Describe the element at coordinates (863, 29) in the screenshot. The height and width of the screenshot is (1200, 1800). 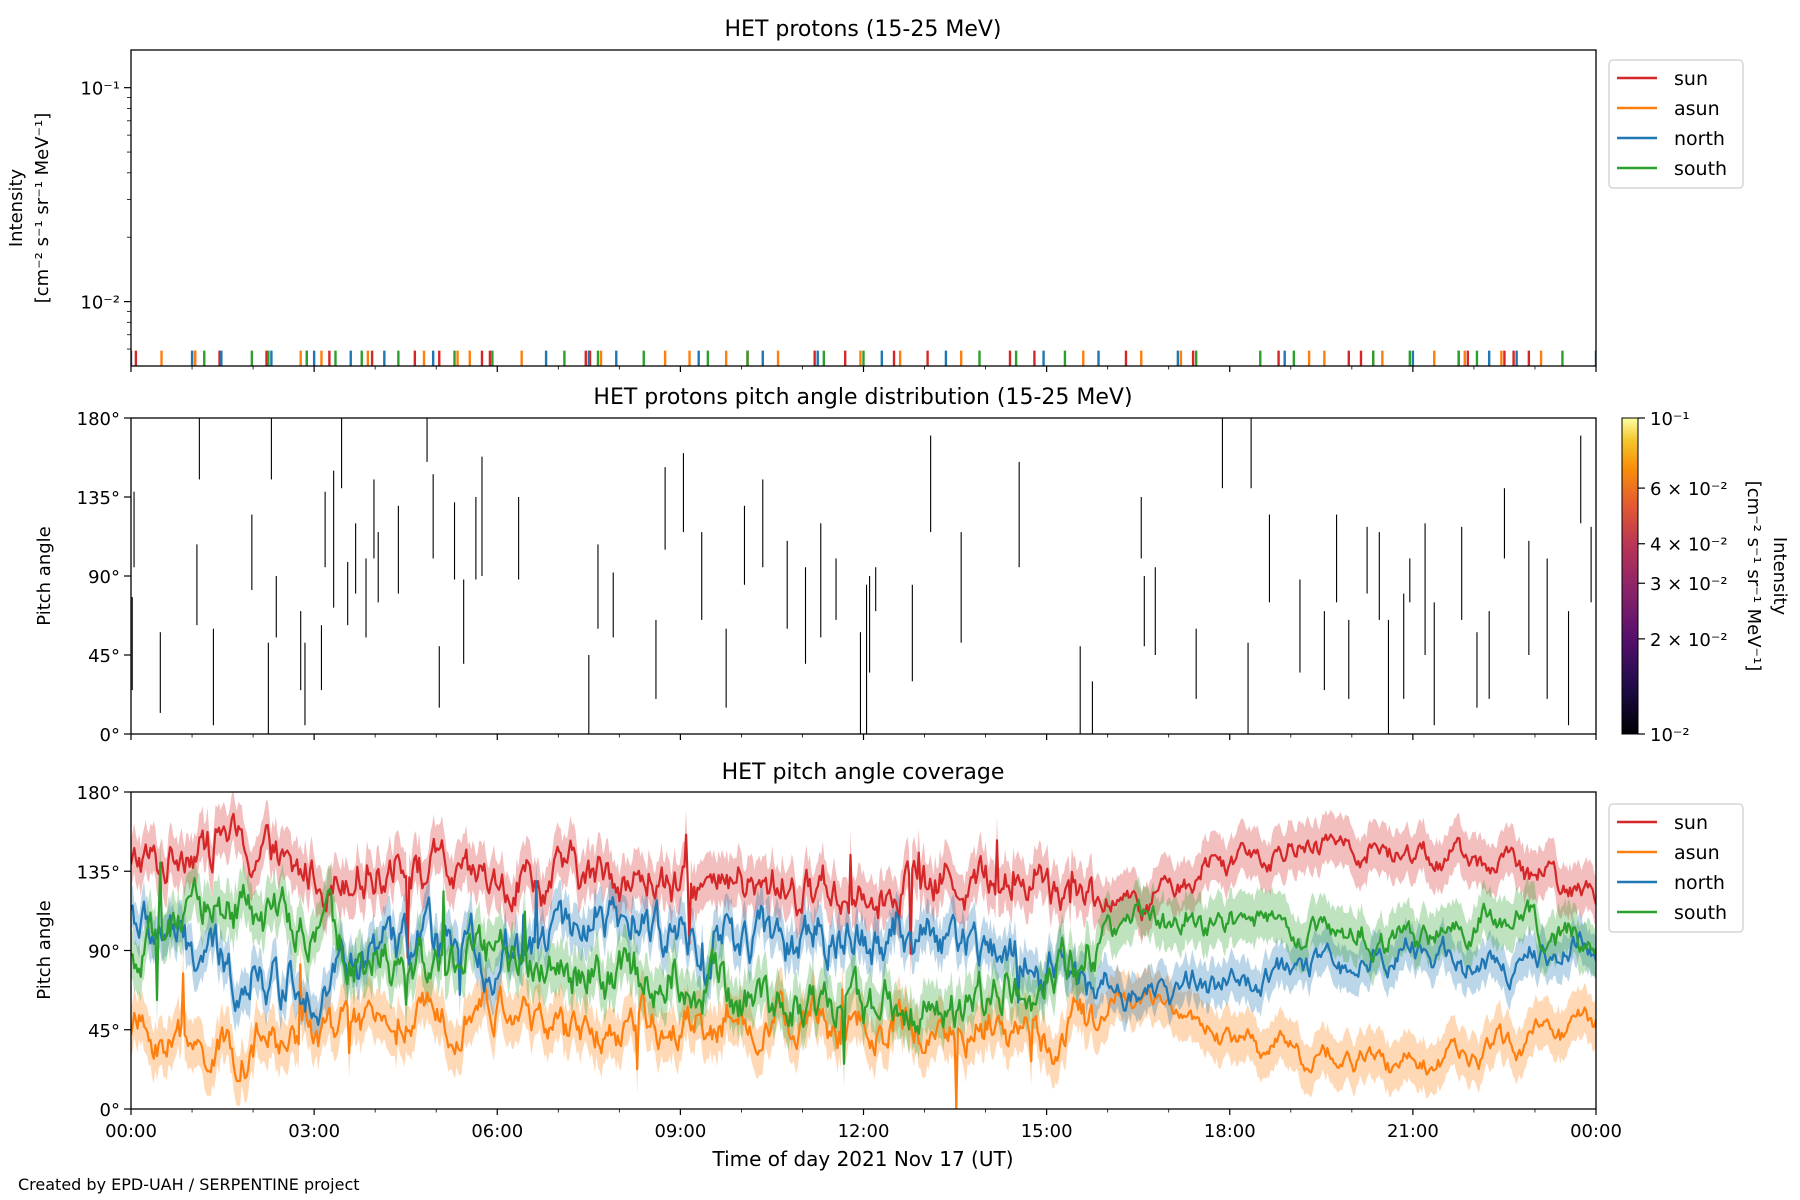
I see `panel1-title: HET protons (15-25 MeV)` at that location.